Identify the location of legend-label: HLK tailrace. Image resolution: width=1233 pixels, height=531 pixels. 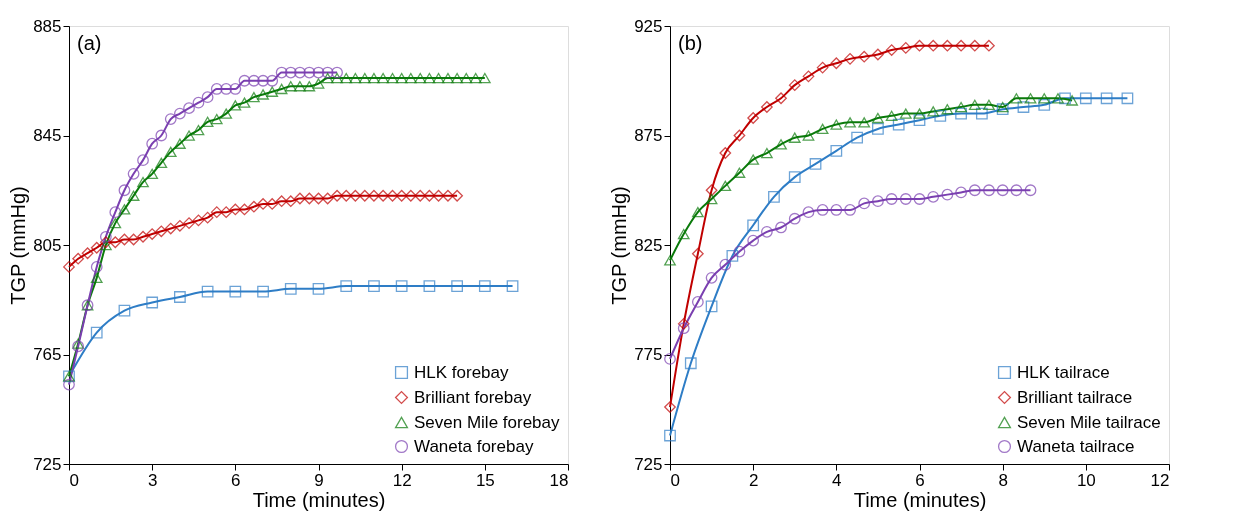
(1063, 372).